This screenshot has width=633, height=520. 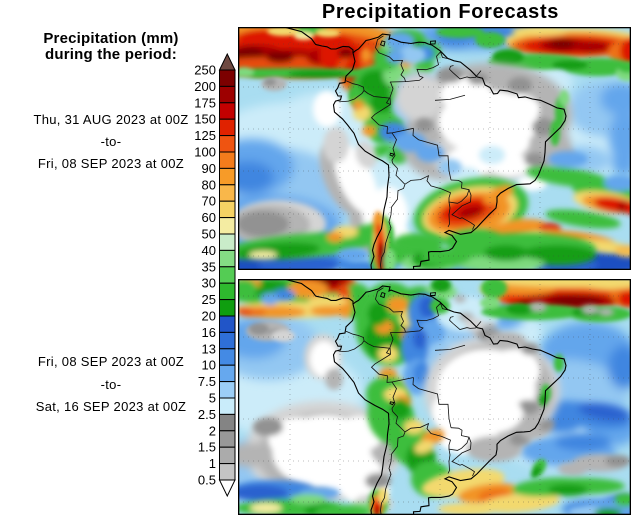 What do you see at coordinates (207, 381) in the screenshot?
I see `svg-text: 7.5` at bounding box center [207, 381].